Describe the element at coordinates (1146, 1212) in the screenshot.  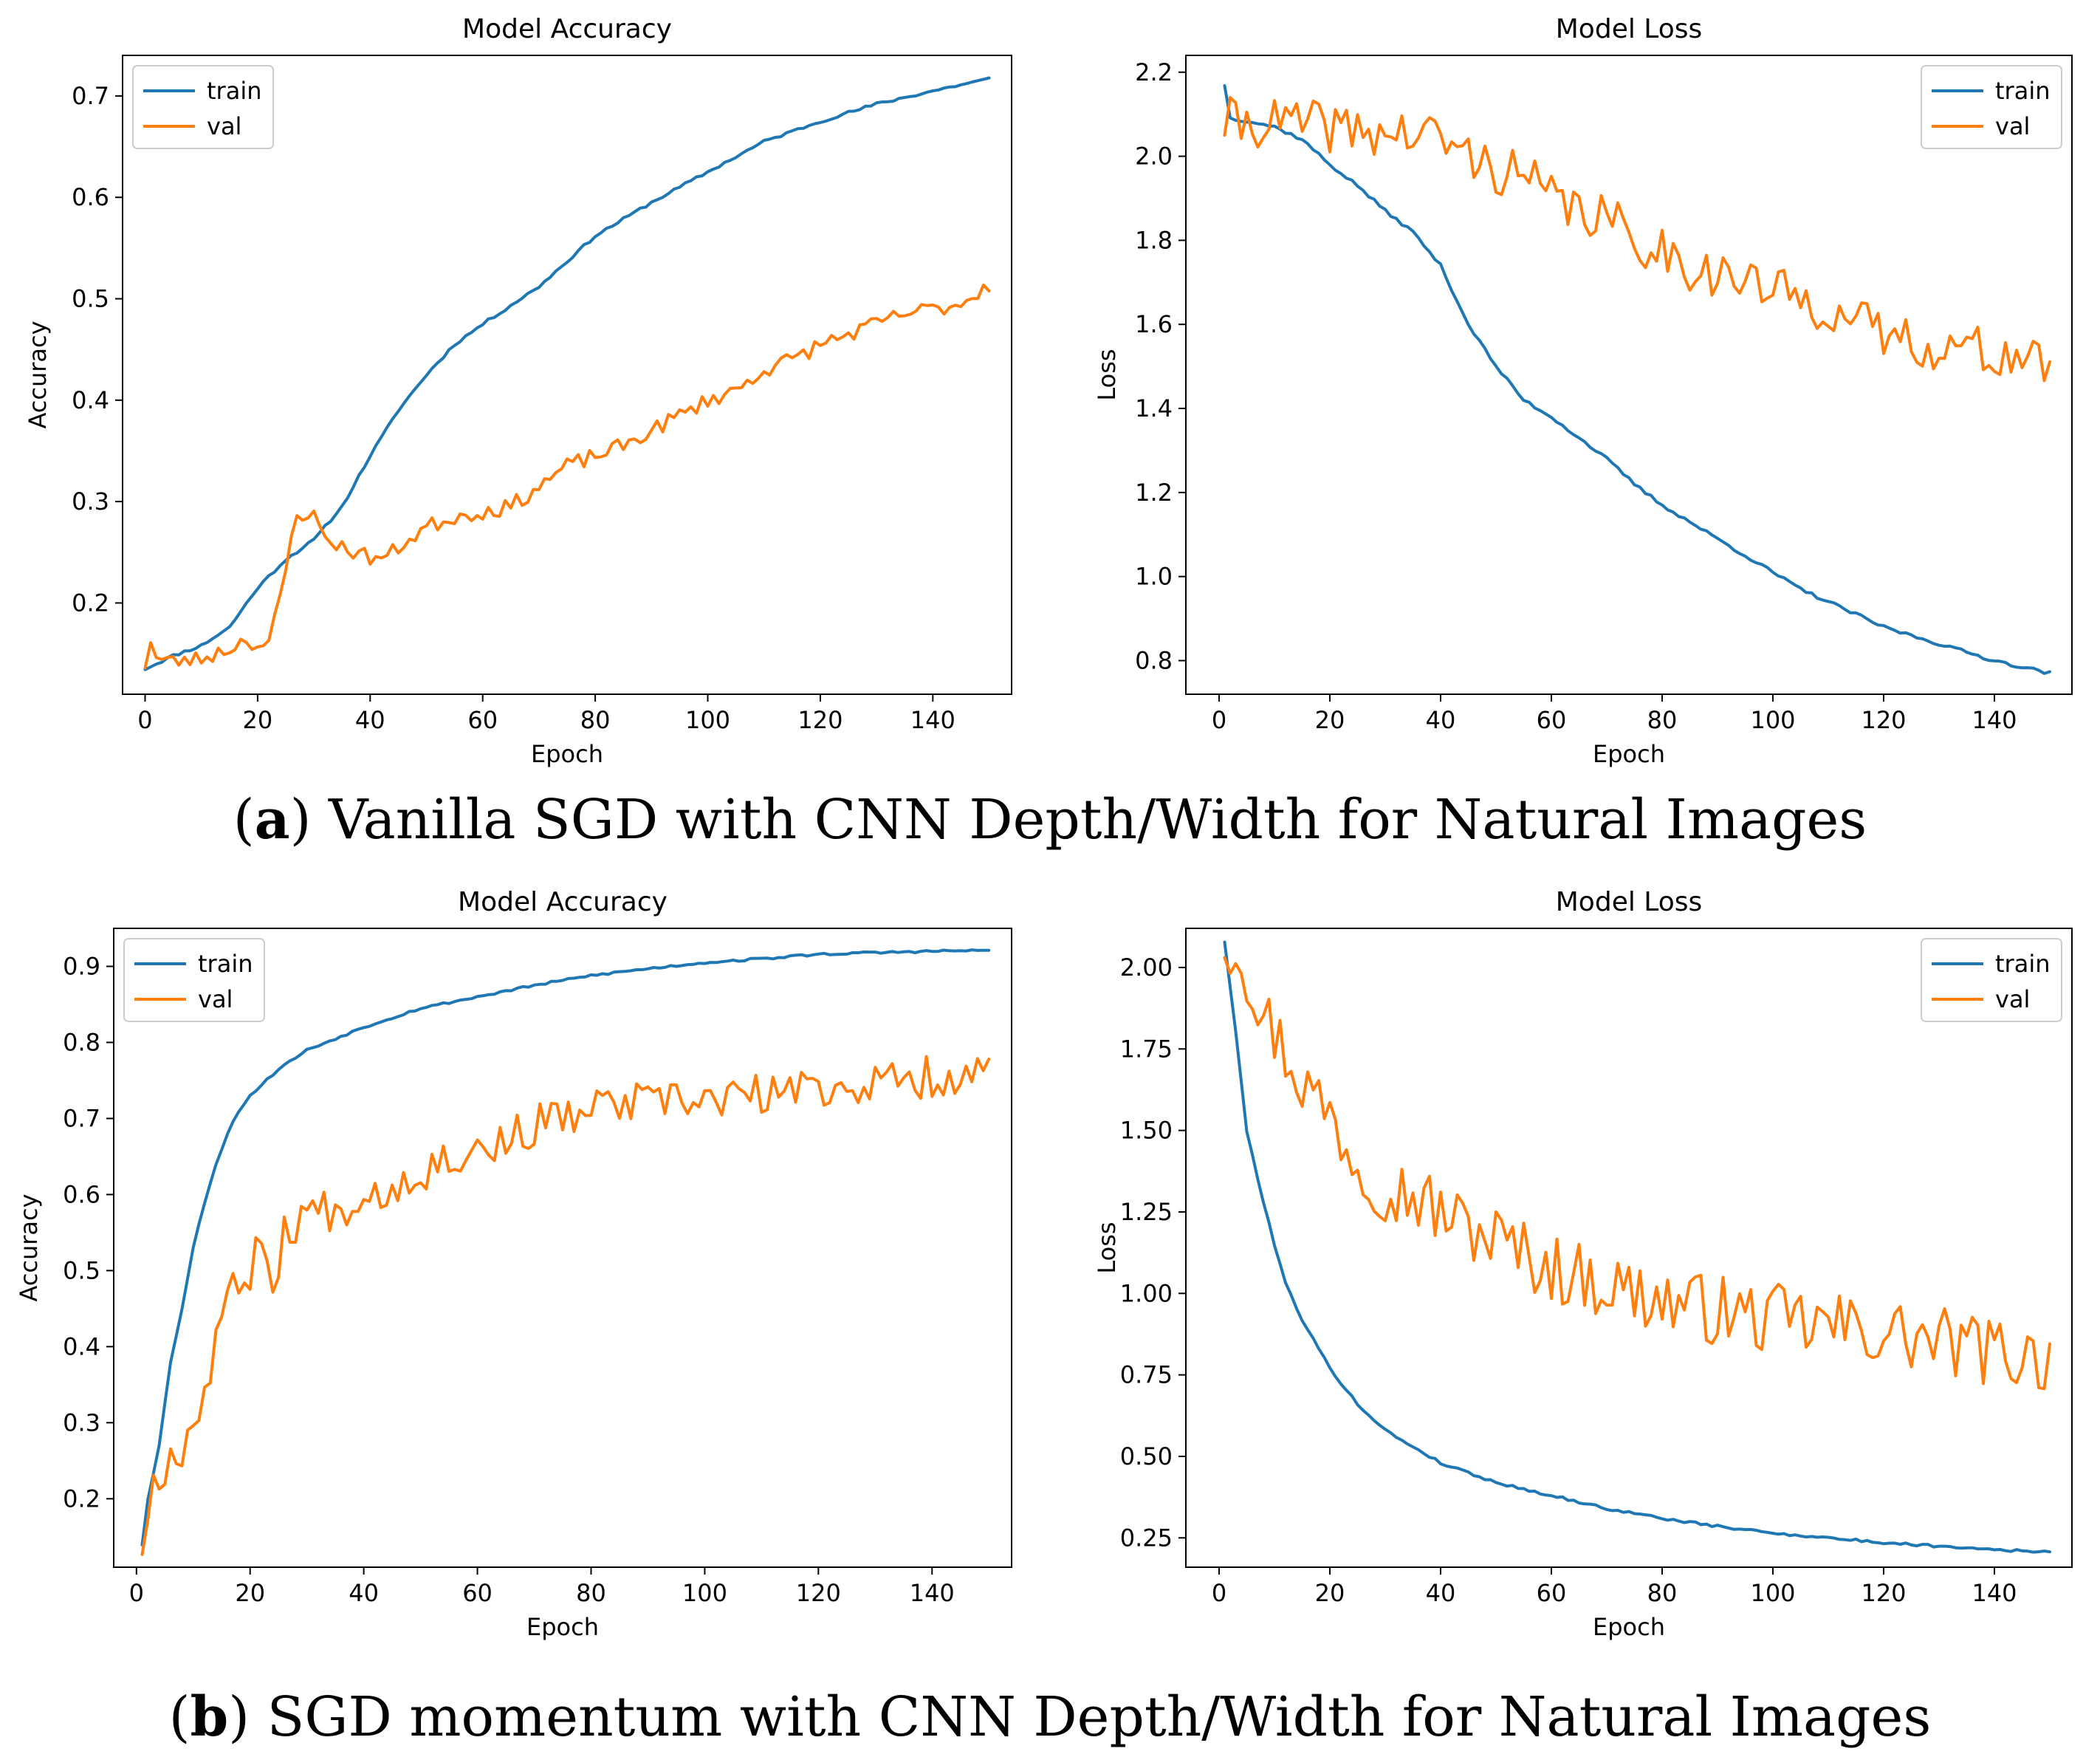
I see `y-tick-label: 1.25` at that location.